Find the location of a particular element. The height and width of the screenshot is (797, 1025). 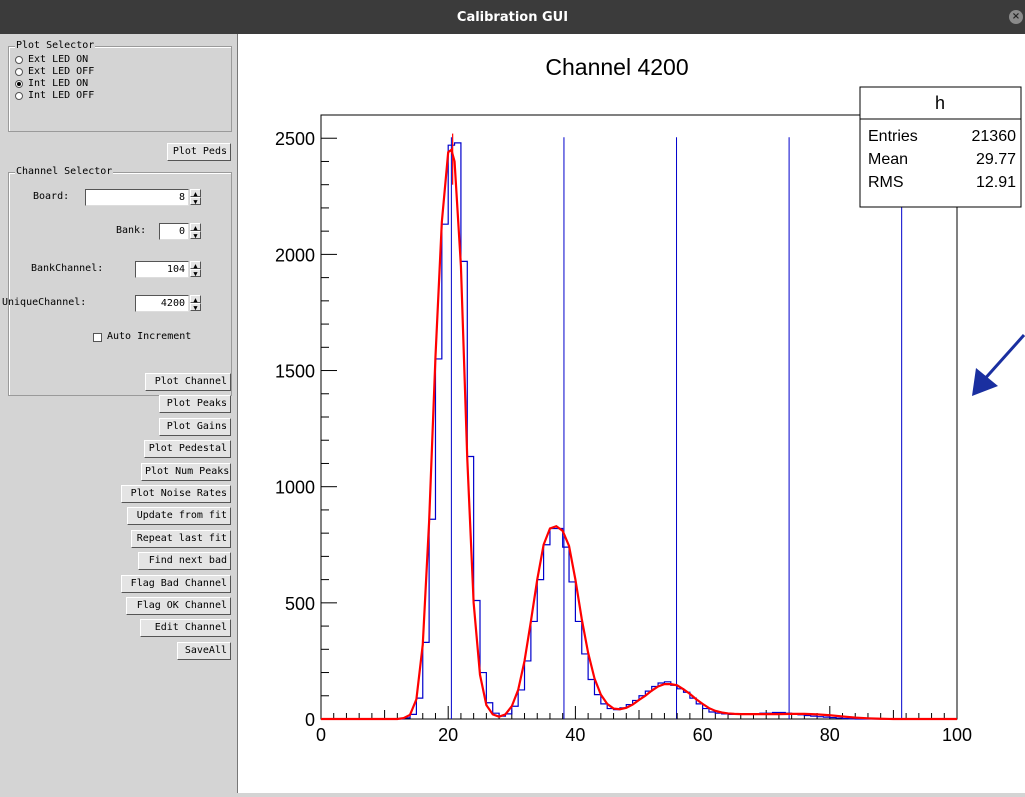

bankchannel-spinner: ▲ ▼ is located at coordinates (195, 269).